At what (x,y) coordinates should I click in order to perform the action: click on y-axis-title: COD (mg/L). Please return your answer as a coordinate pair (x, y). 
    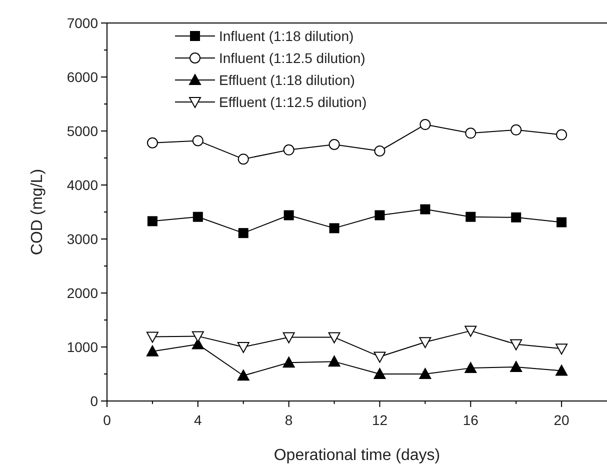
    Looking at the image, I should click on (37, 212).